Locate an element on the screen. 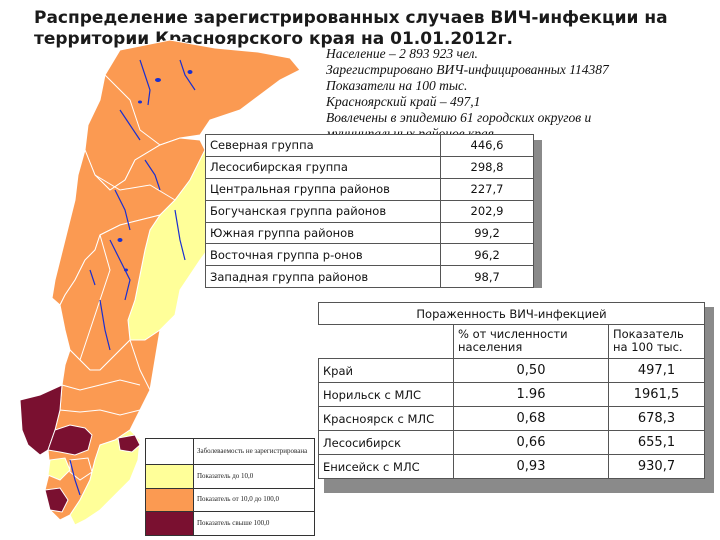 This screenshot has height=540, width=720. legend-label: Показатель до 10,0 is located at coordinates (225, 475).